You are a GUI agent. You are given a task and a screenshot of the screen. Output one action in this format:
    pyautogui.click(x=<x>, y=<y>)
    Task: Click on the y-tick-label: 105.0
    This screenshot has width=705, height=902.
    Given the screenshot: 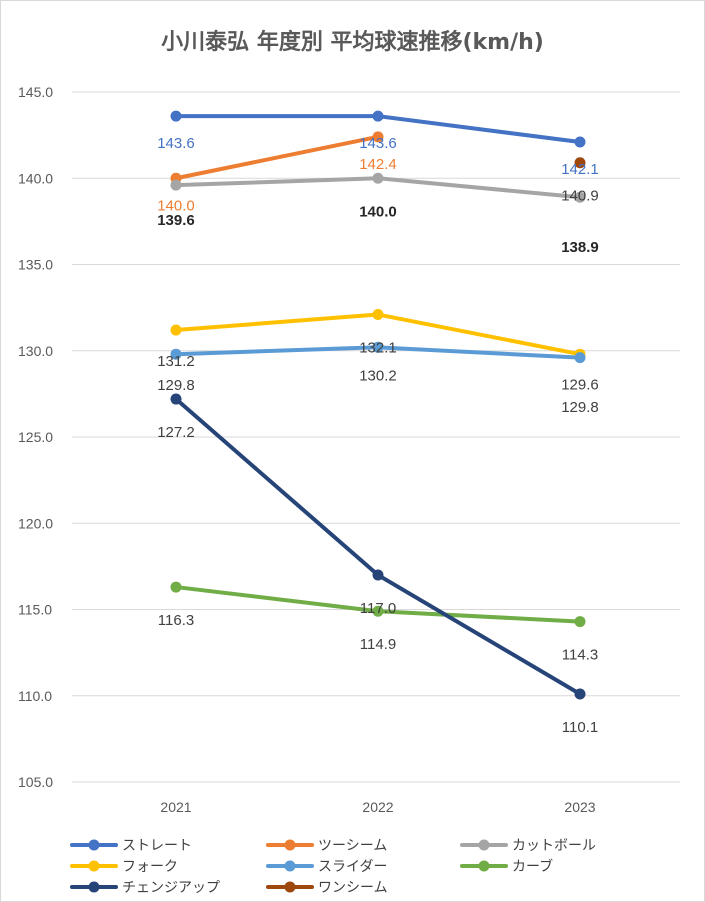 What is the action you would take?
    pyautogui.click(x=35, y=782)
    